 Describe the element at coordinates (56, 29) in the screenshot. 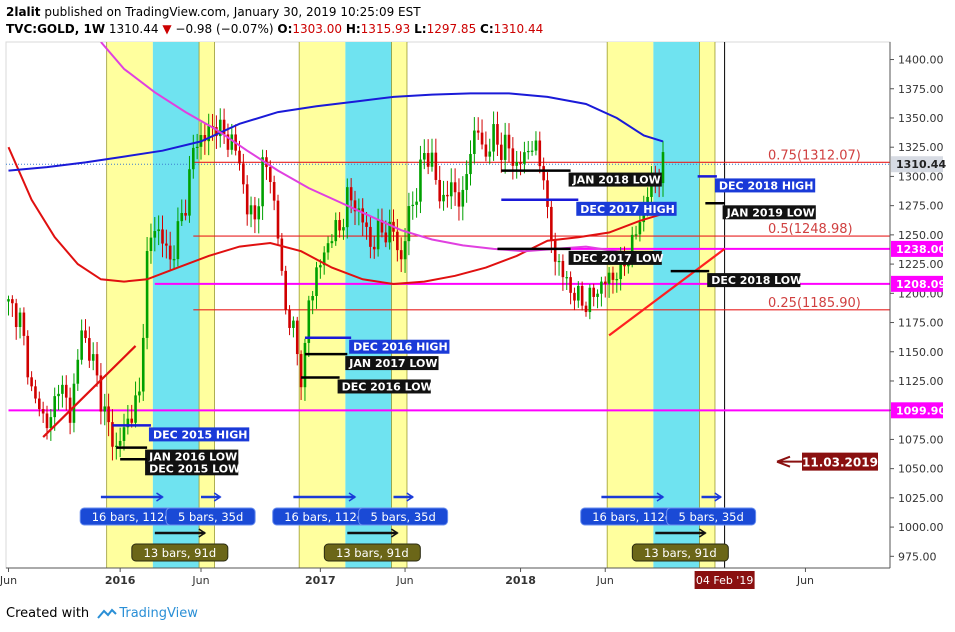

I see `symbol-name: TVC:GOLD, 1W` at that location.